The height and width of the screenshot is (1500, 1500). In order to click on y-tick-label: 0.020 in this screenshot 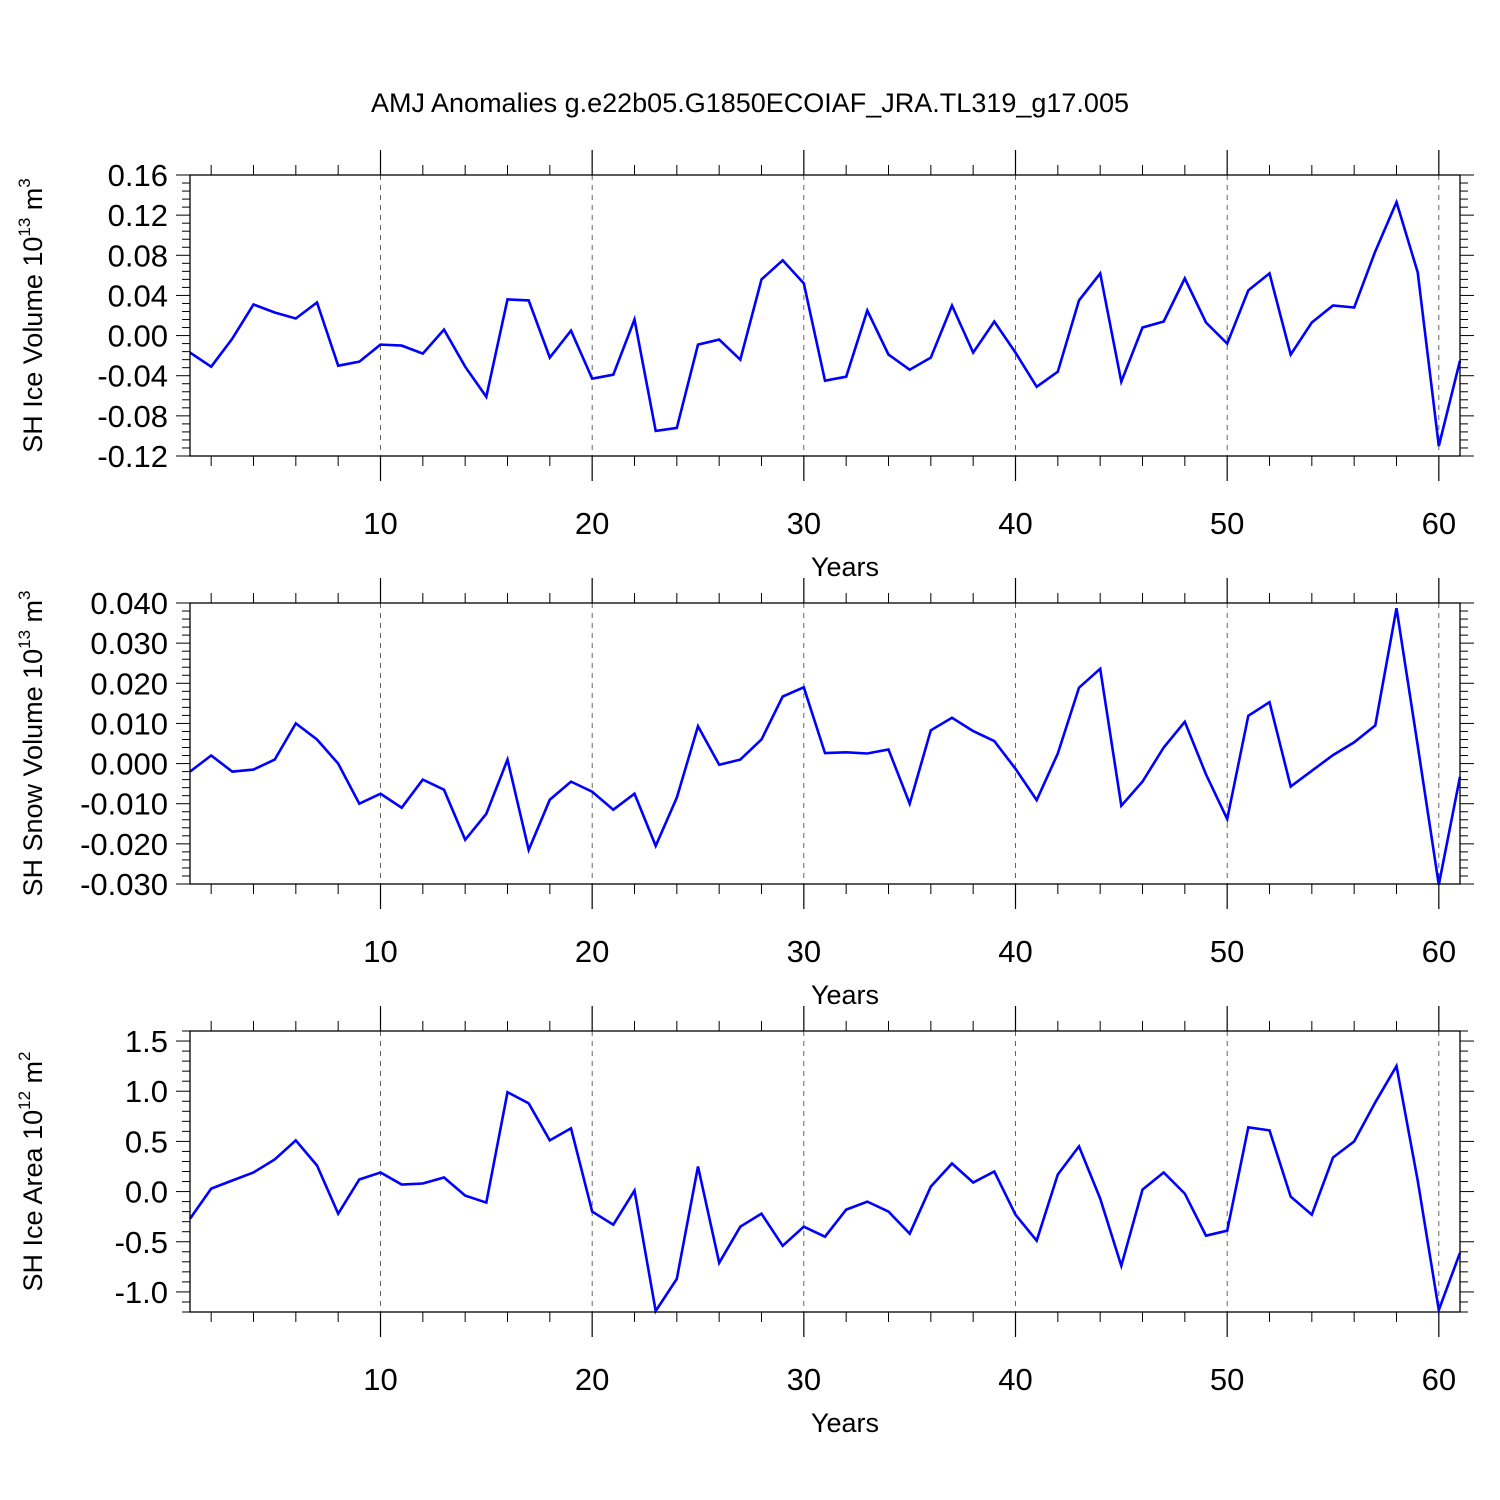, I will do `click(129, 683)`.